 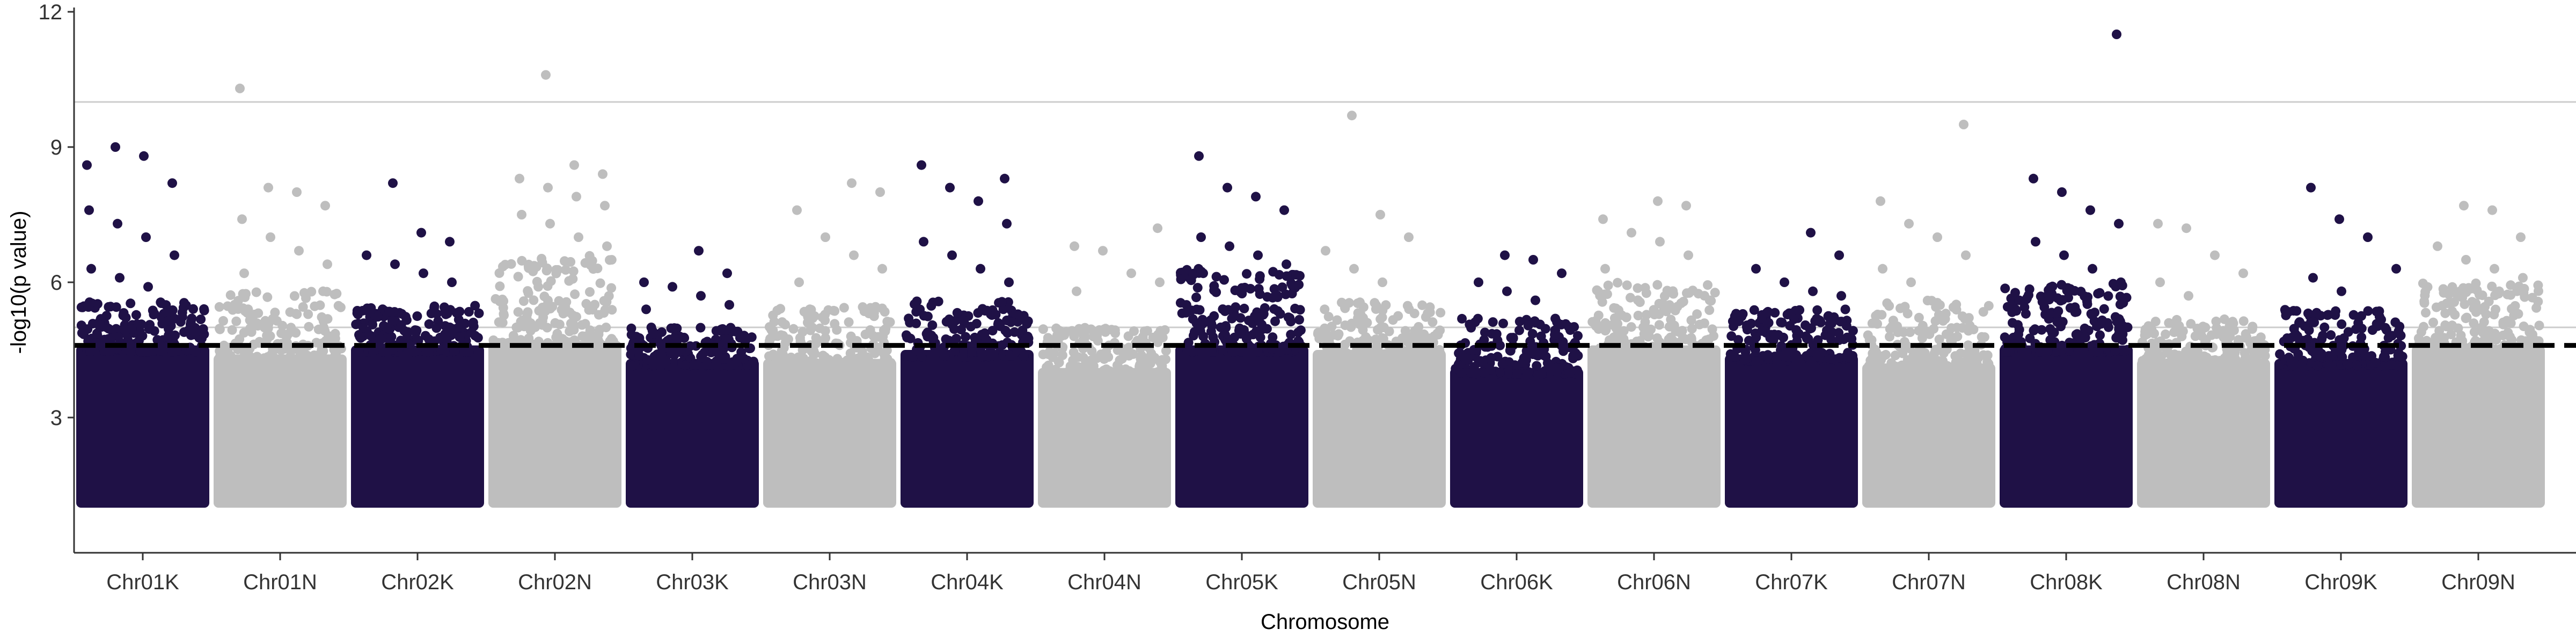 I want to click on x-tick-label-Chr02N: Chr02N, so click(x=555, y=582).